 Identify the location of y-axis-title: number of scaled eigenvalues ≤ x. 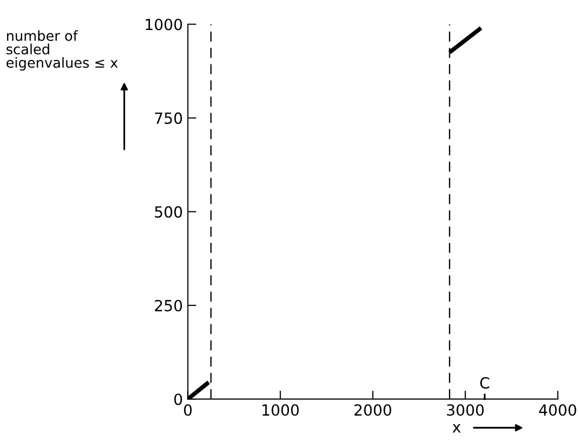
(62, 50).